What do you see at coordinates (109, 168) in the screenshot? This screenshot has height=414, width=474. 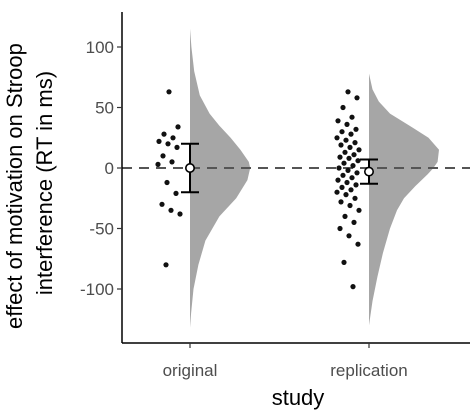 I see `y-tick-label: 0` at bounding box center [109, 168].